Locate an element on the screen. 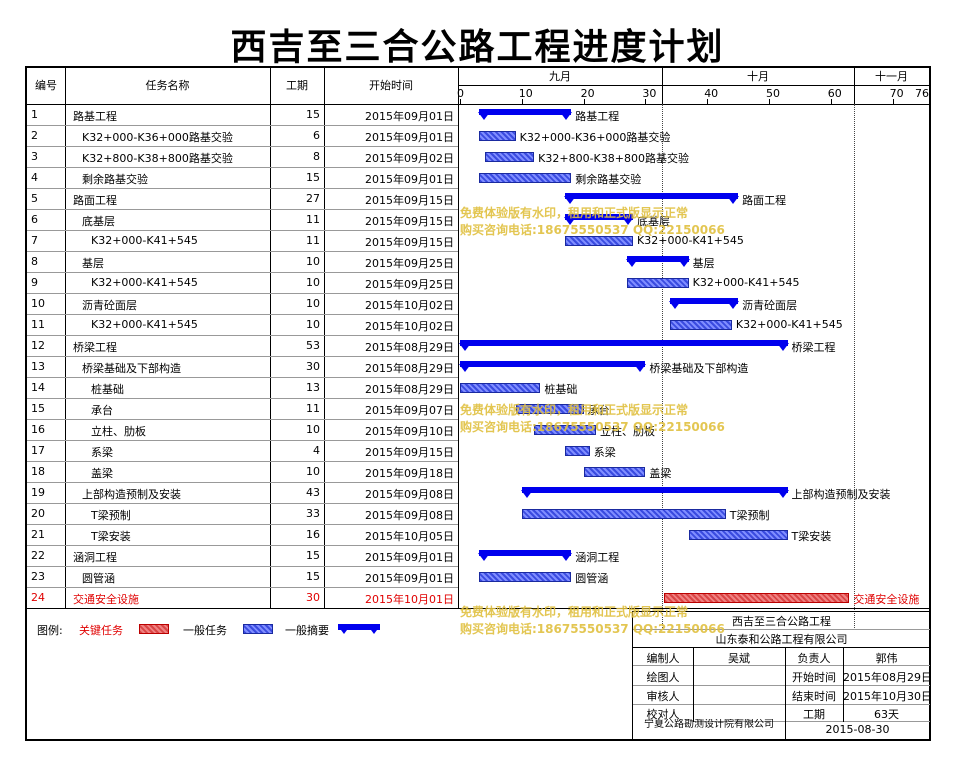 This screenshot has width=955, height=763. bar-label: 承台 is located at coordinates (598, 410).